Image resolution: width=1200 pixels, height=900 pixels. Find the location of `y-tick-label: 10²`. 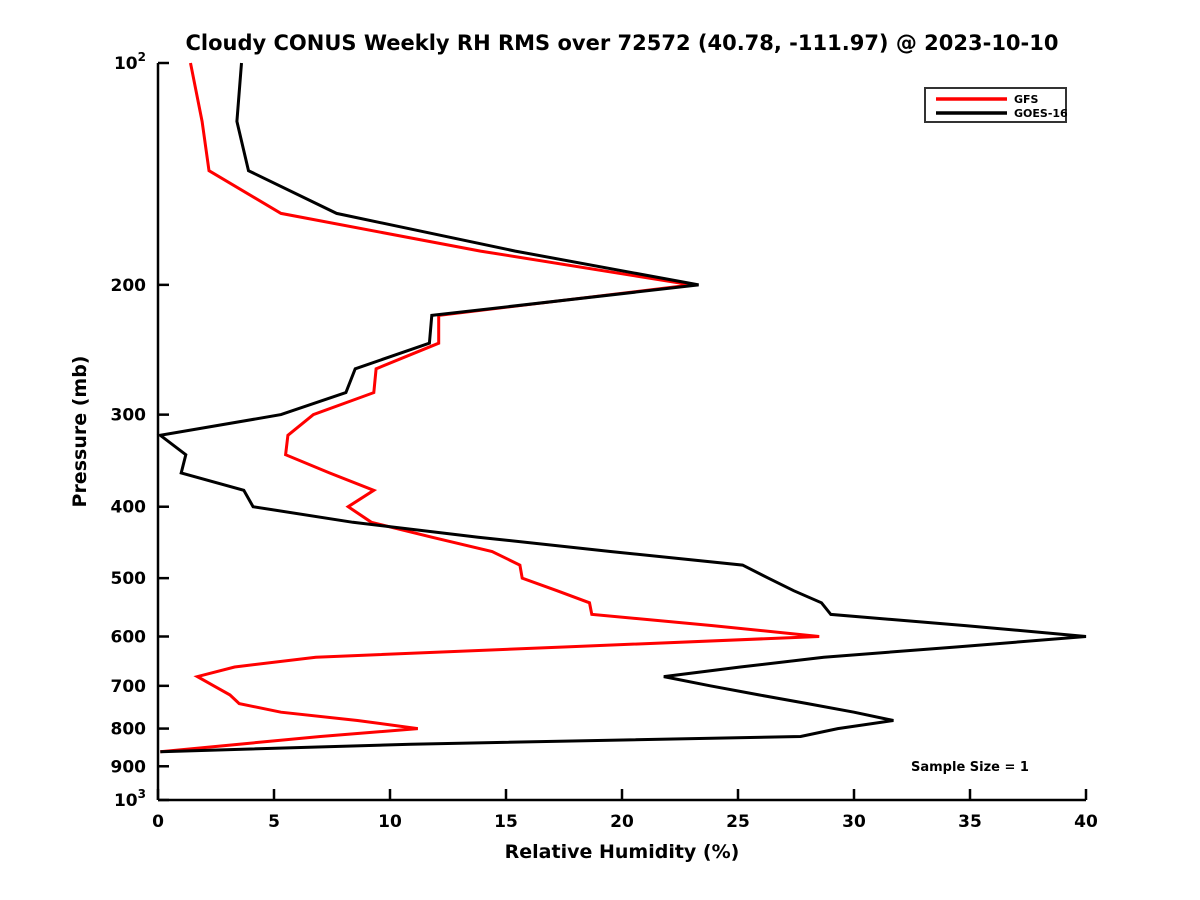

y-tick-label: 10² is located at coordinates (130, 62).